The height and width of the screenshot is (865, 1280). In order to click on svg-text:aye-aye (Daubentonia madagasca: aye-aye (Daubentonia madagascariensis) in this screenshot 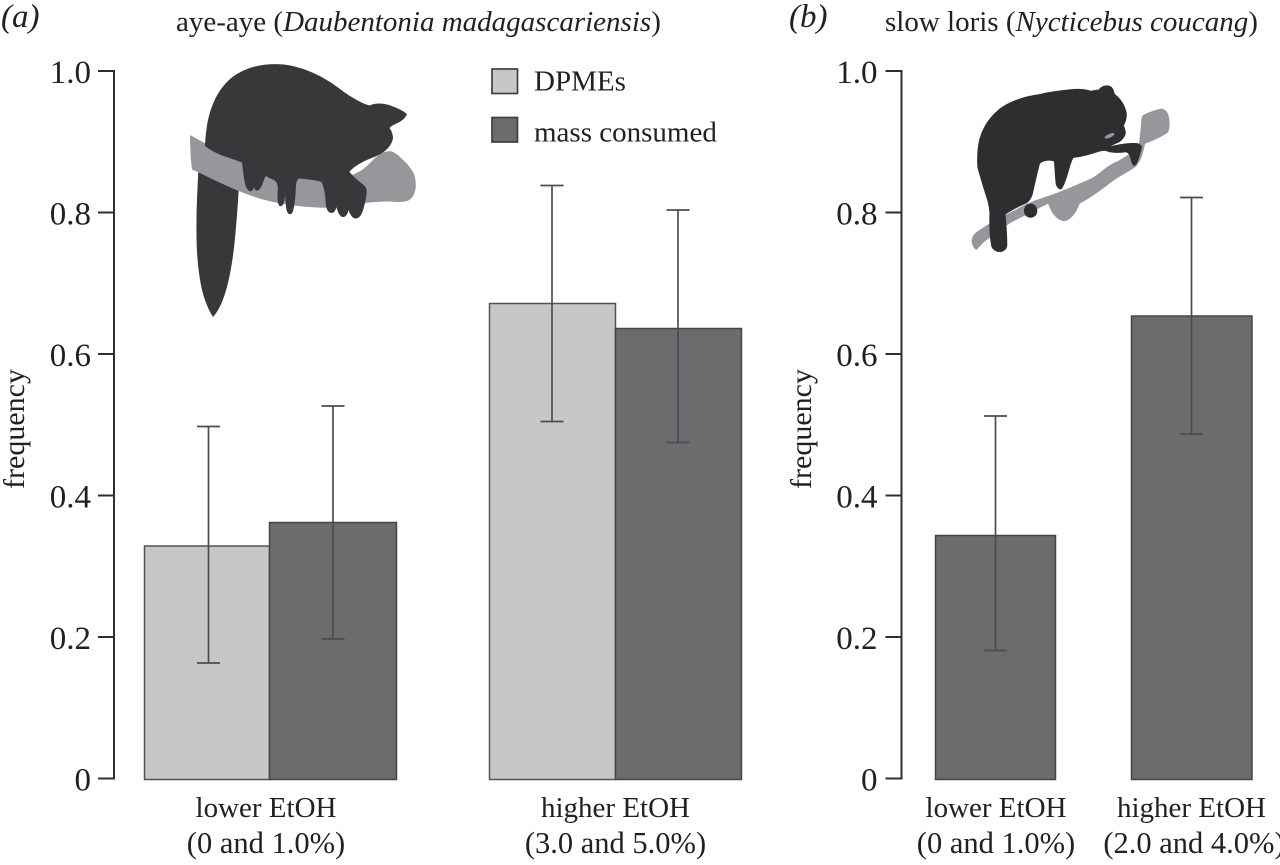, I will do `click(418, 22)`.